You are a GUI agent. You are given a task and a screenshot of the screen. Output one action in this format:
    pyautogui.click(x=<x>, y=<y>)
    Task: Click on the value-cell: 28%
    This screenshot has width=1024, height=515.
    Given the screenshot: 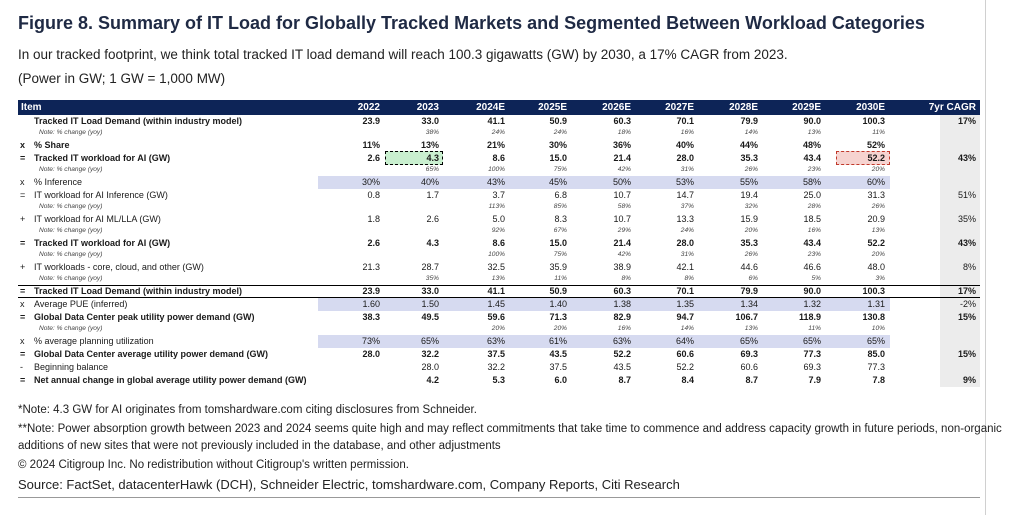 What is the action you would take?
    pyautogui.click(x=814, y=207)
    